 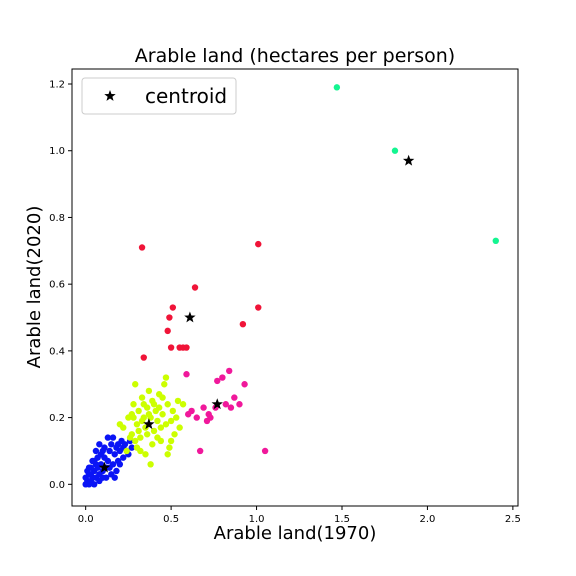 What do you see at coordinates (57, 485) in the screenshot?
I see `y-tick-label: 0.0` at bounding box center [57, 485].